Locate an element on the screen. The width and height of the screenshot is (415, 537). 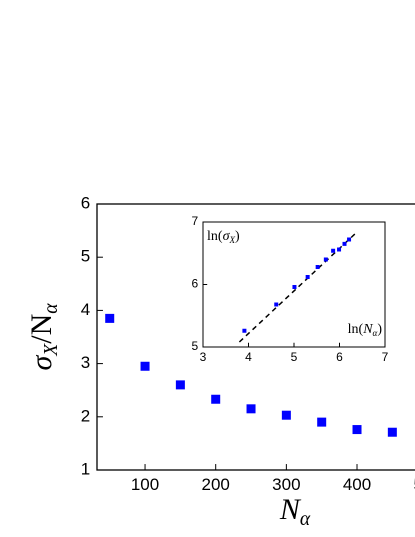
x-tick-label: 100 is located at coordinates (145, 484).